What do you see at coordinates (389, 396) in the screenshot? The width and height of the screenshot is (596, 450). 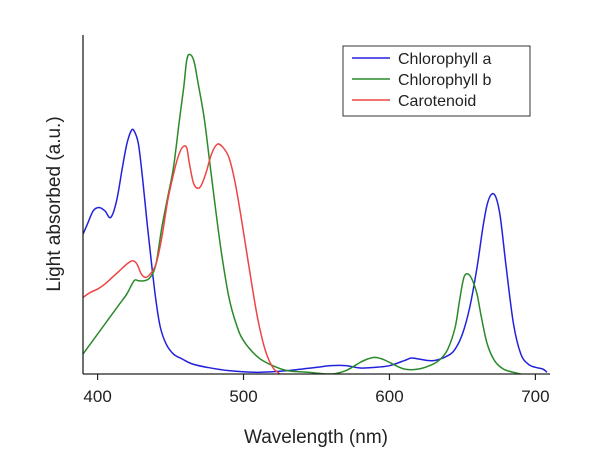 I see `x-tick-label: 600` at bounding box center [389, 396].